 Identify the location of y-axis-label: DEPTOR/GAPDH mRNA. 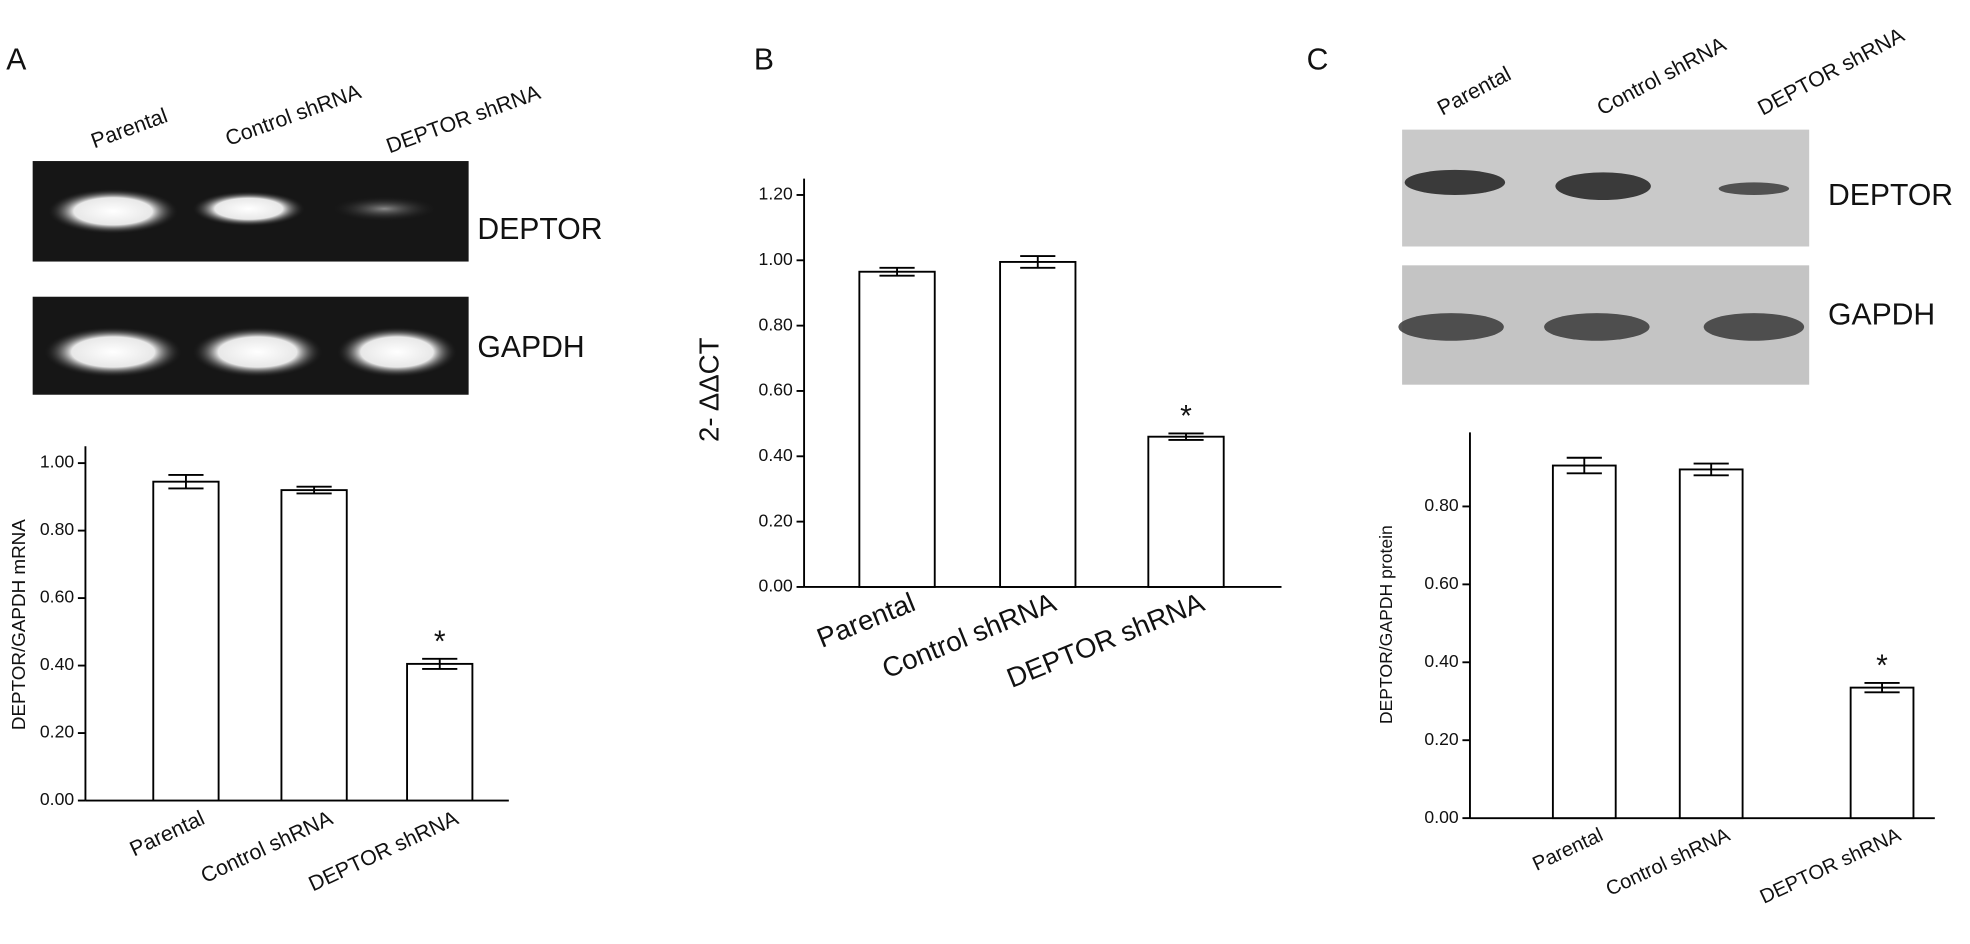
(18, 624).